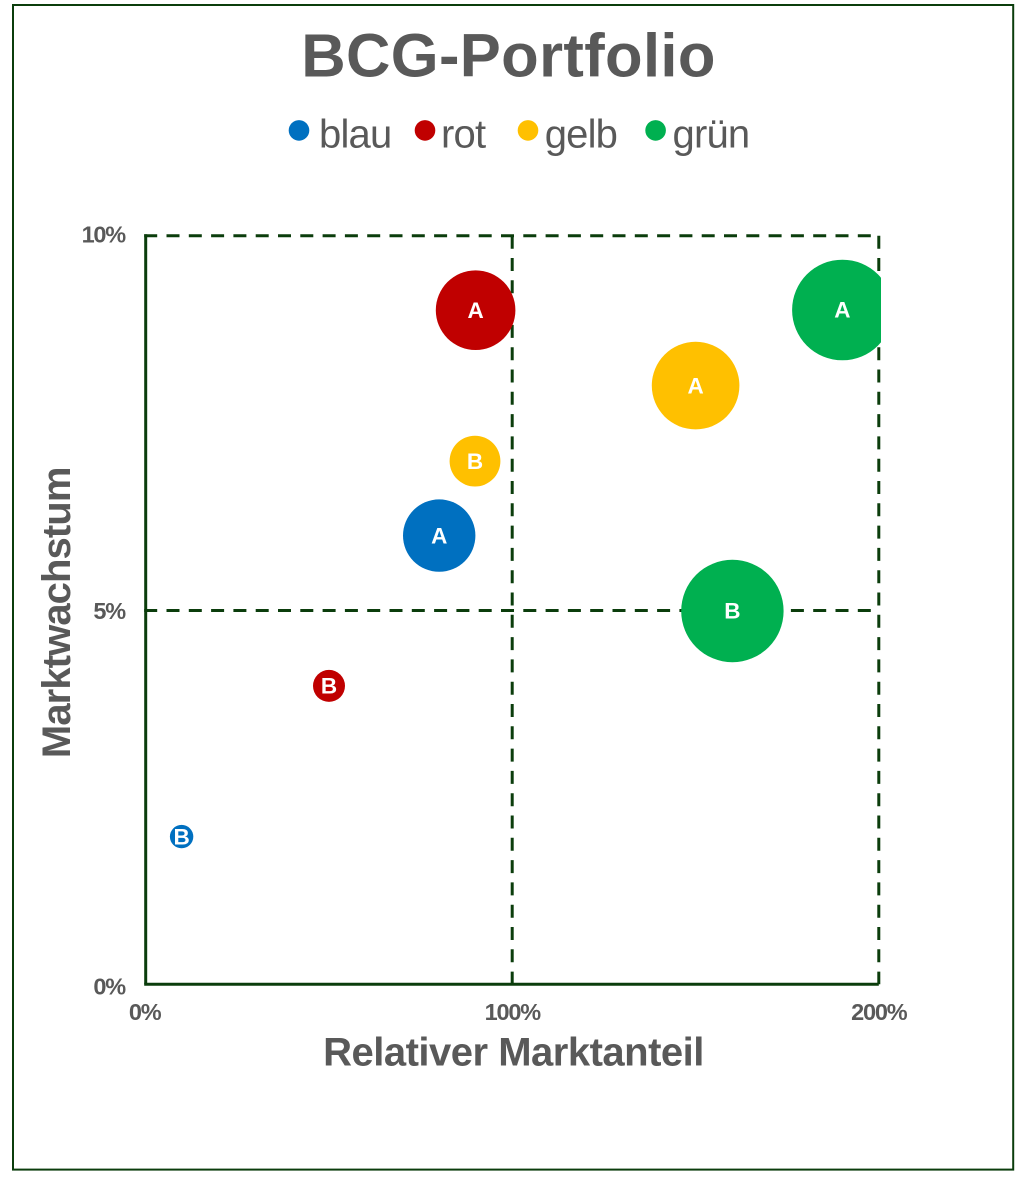 The height and width of the screenshot is (1184, 1020). I want to click on svg-text: BCG-Portfolio, so click(508, 55).